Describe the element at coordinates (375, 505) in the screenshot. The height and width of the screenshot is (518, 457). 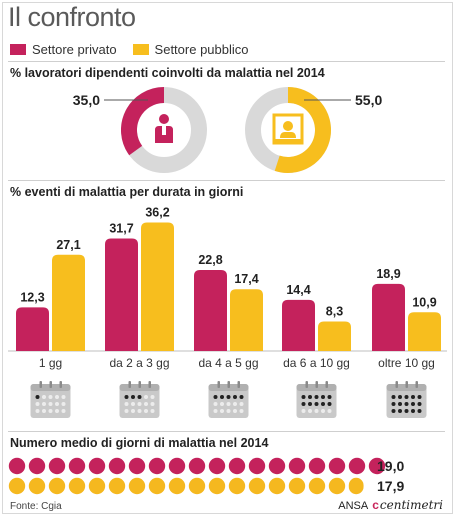
I see `brand-c-icon: c` at that location.